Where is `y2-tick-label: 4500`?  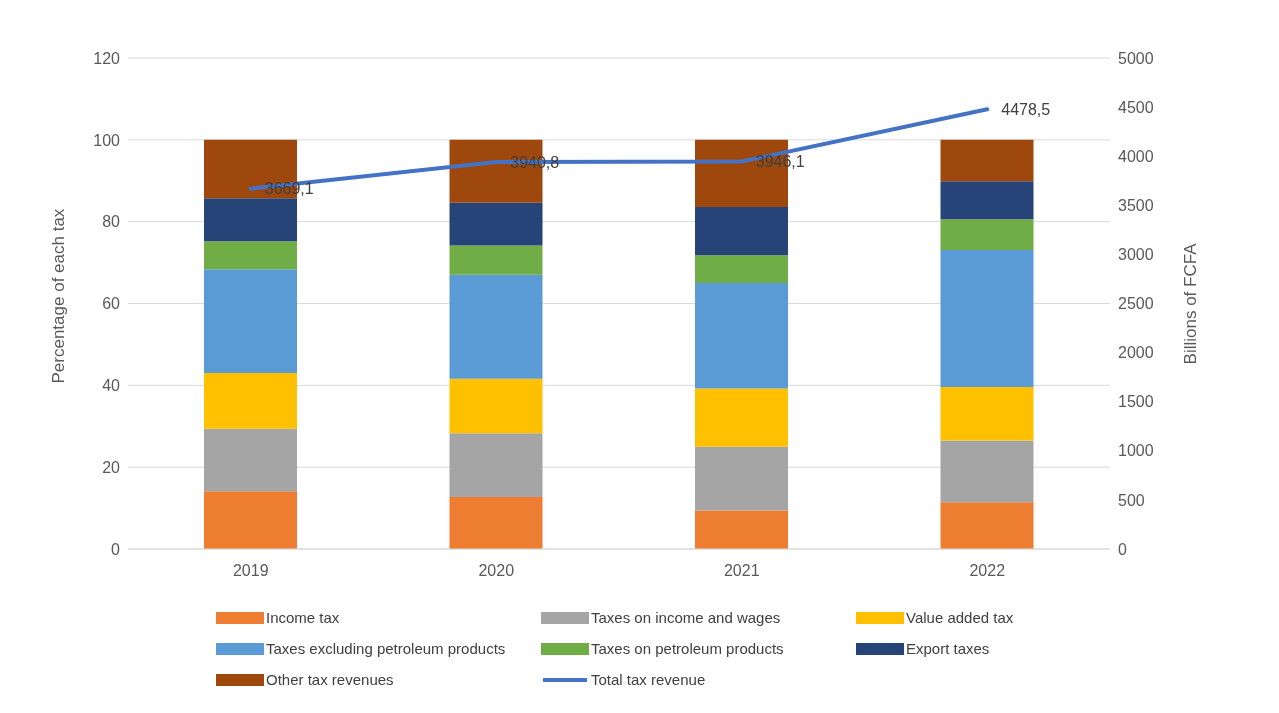
y2-tick-label: 4500 is located at coordinates (1136, 107).